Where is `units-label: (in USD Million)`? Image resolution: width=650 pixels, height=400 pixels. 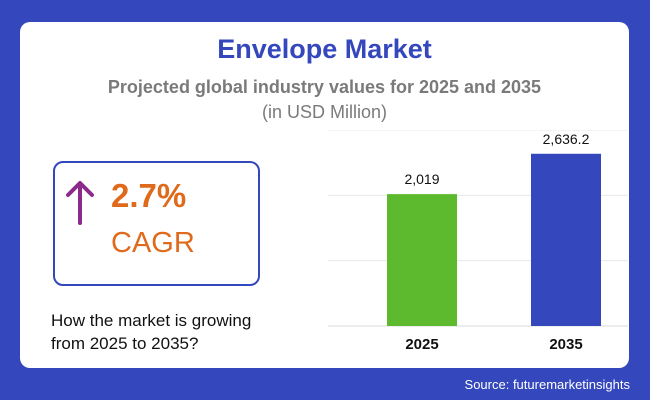 units-label: (in USD Million) is located at coordinates (324, 112).